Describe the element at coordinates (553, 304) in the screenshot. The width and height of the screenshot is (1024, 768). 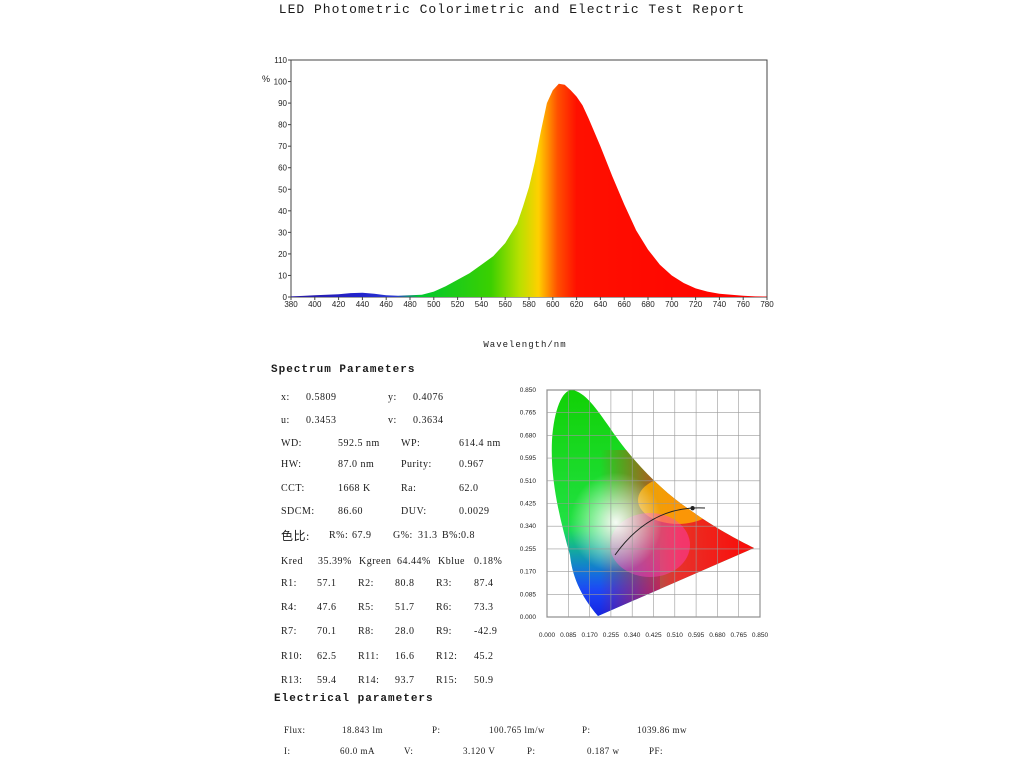
I see `x-tick-label: 600` at that location.